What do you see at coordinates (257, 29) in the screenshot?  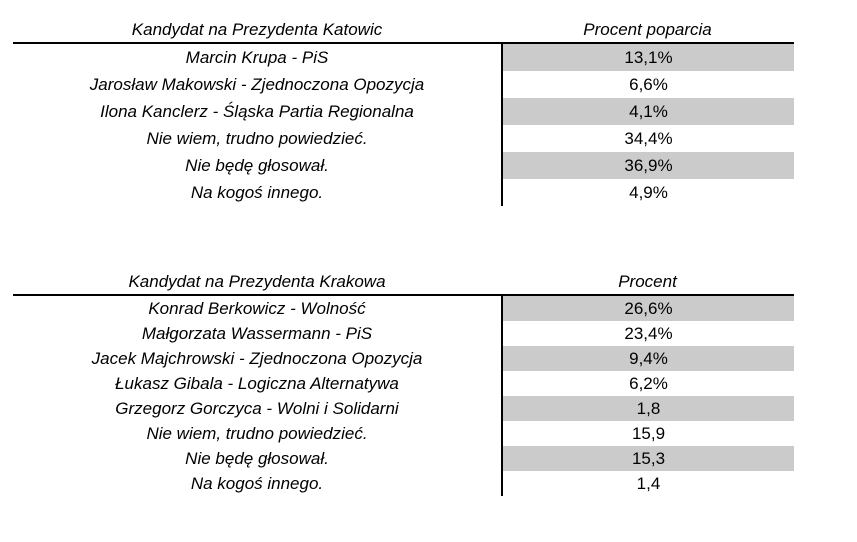 I see `column-header-candidate: Kandydat na Prezydenta Katowic` at bounding box center [257, 29].